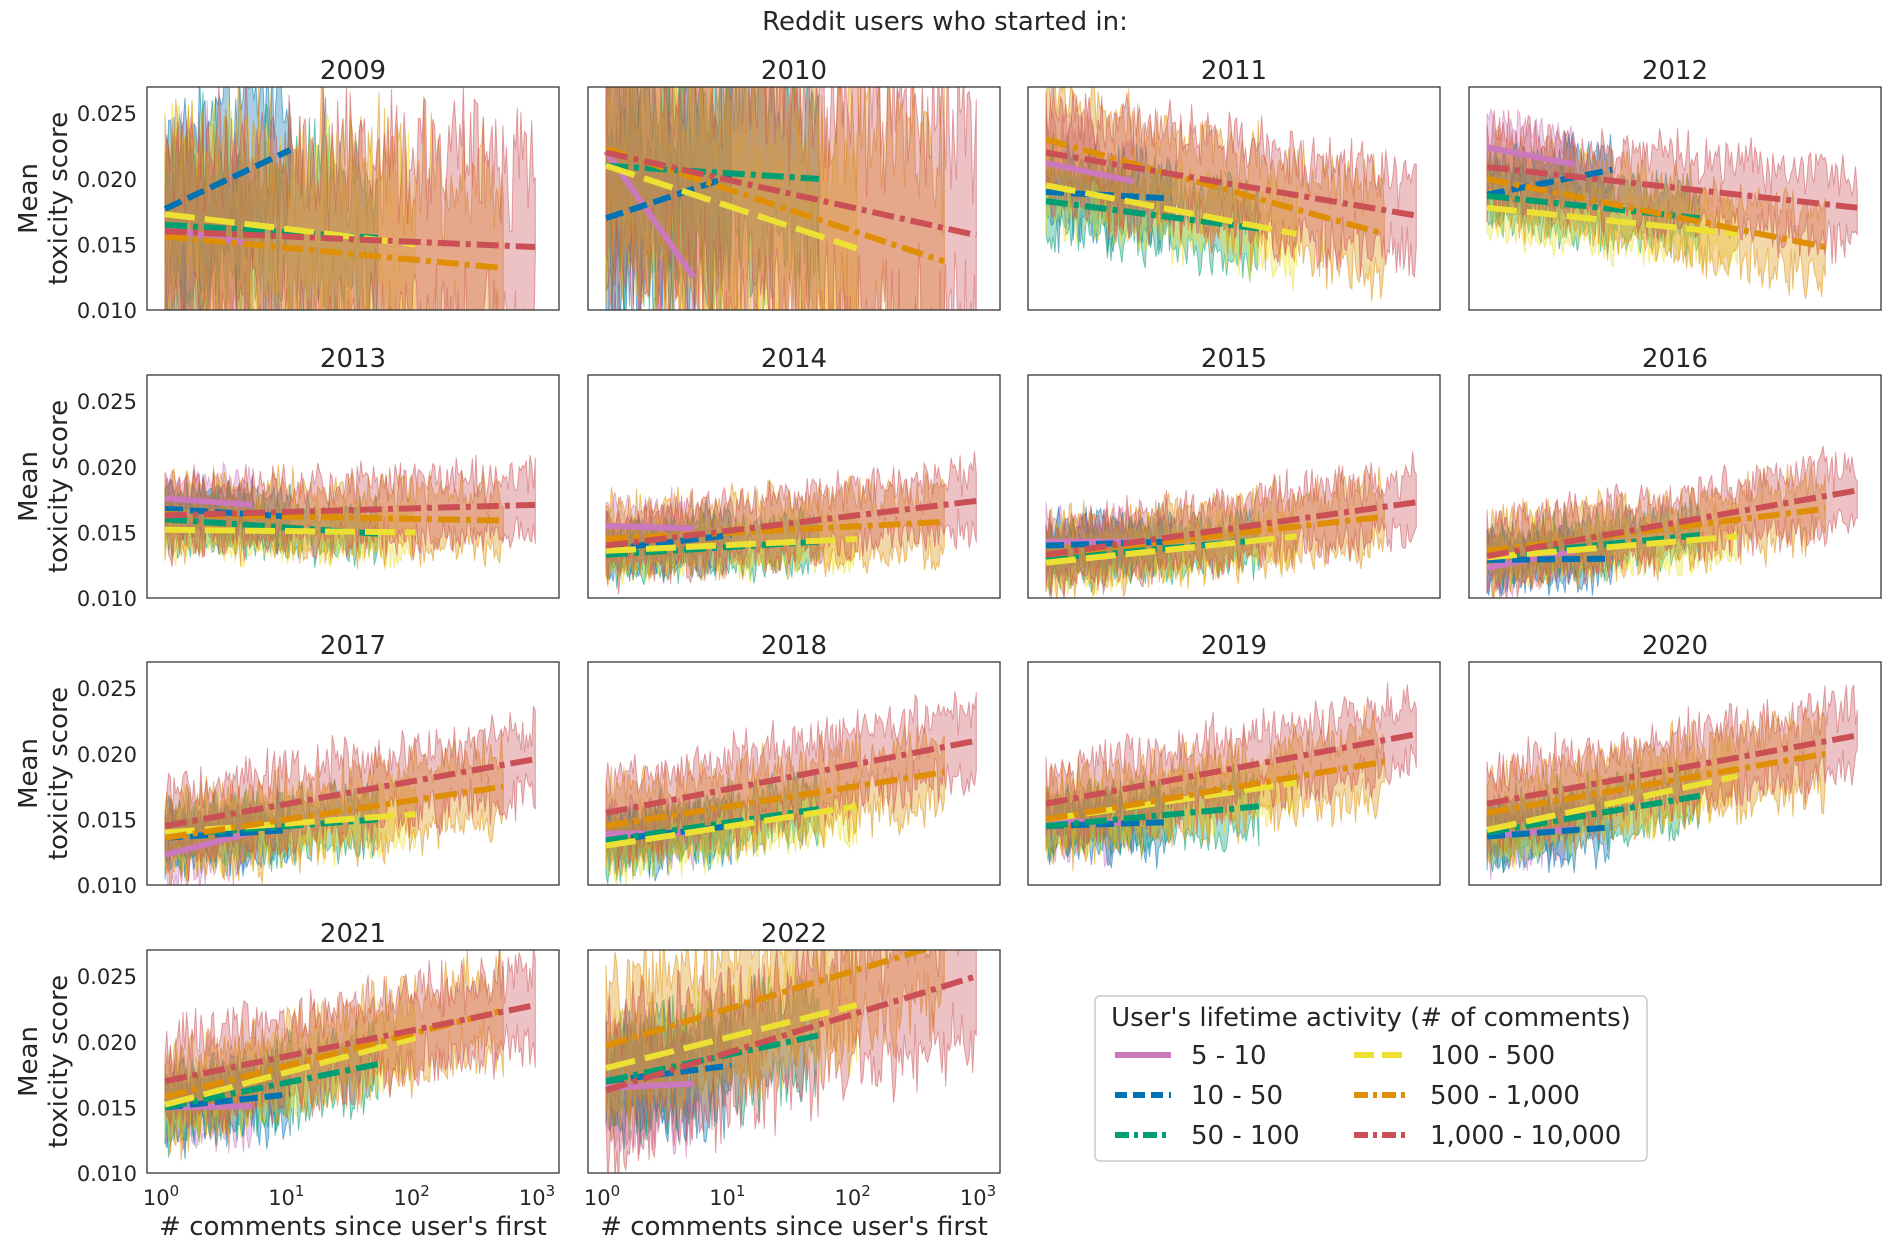 The height and width of the screenshot is (1250, 1891). I want to click on panel-2010: 2010, so click(794, 183).